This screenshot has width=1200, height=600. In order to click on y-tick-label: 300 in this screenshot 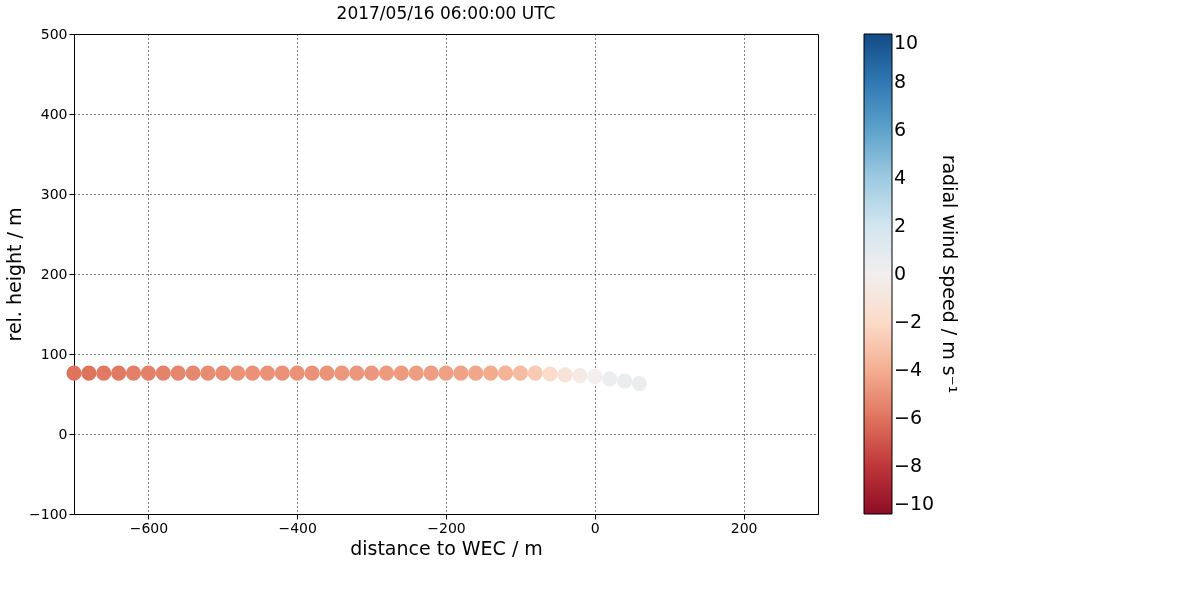, I will do `click(54, 193)`.